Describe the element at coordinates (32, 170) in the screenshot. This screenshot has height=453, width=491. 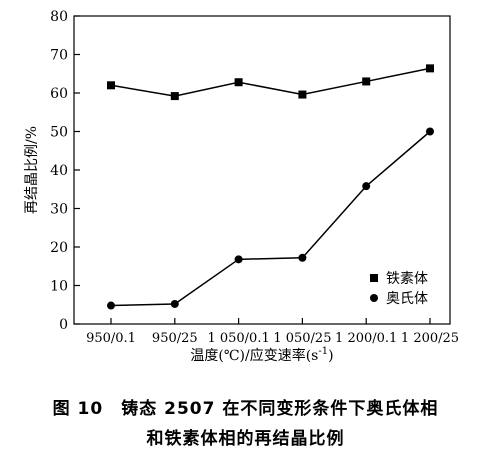
I see `y-axis-label: 再结晶比例/%` at that location.